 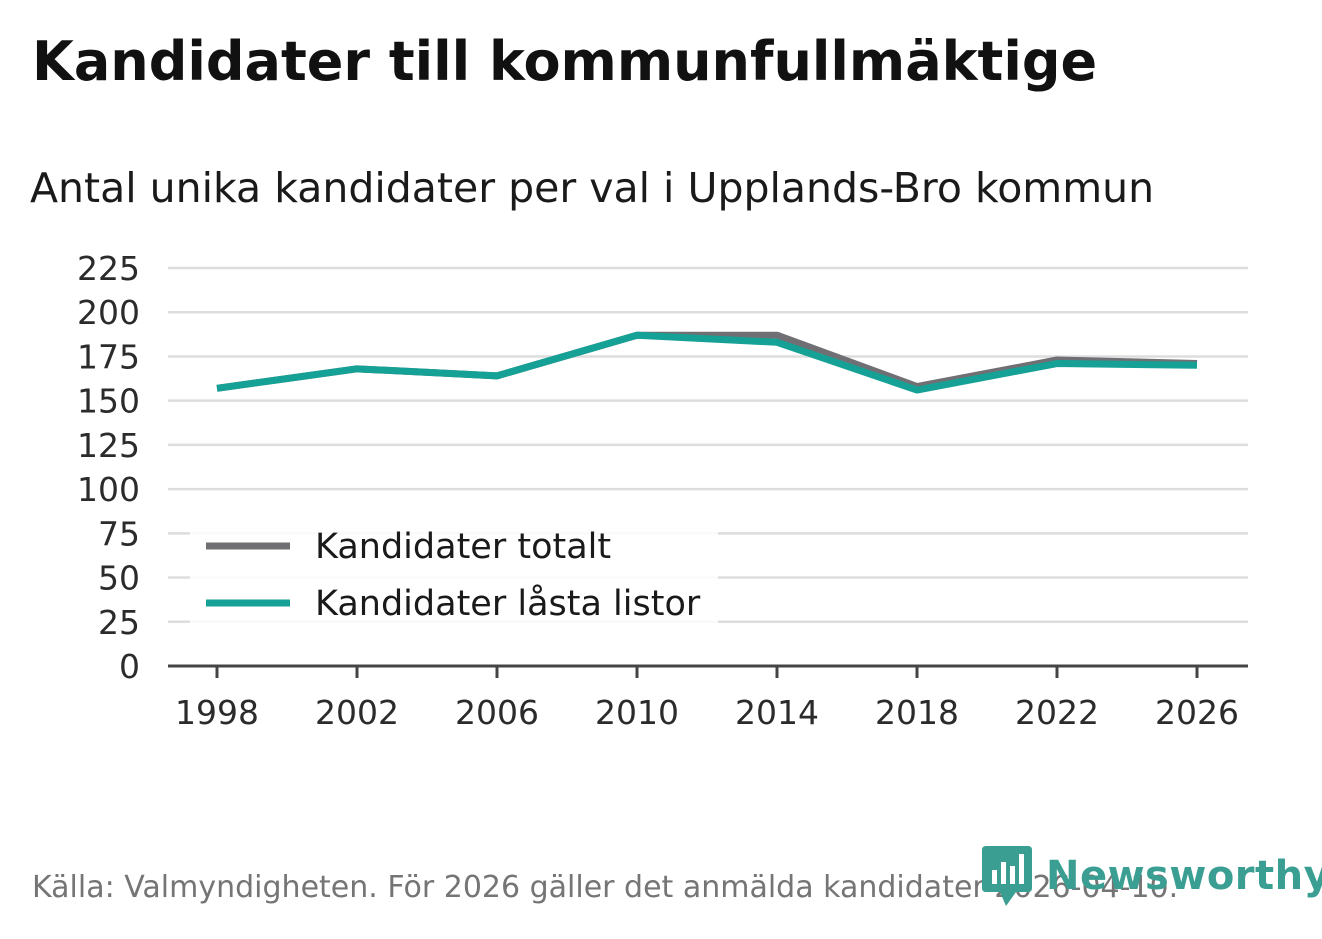 I want to click on legend-label: Kandidater låsta listor, so click(x=508, y=603).